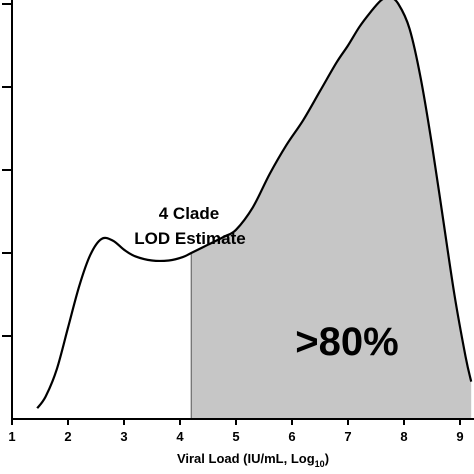 This screenshot has width=474, height=474. What do you see at coordinates (291, 436) in the screenshot?
I see `x-tick-label: 6` at bounding box center [291, 436].